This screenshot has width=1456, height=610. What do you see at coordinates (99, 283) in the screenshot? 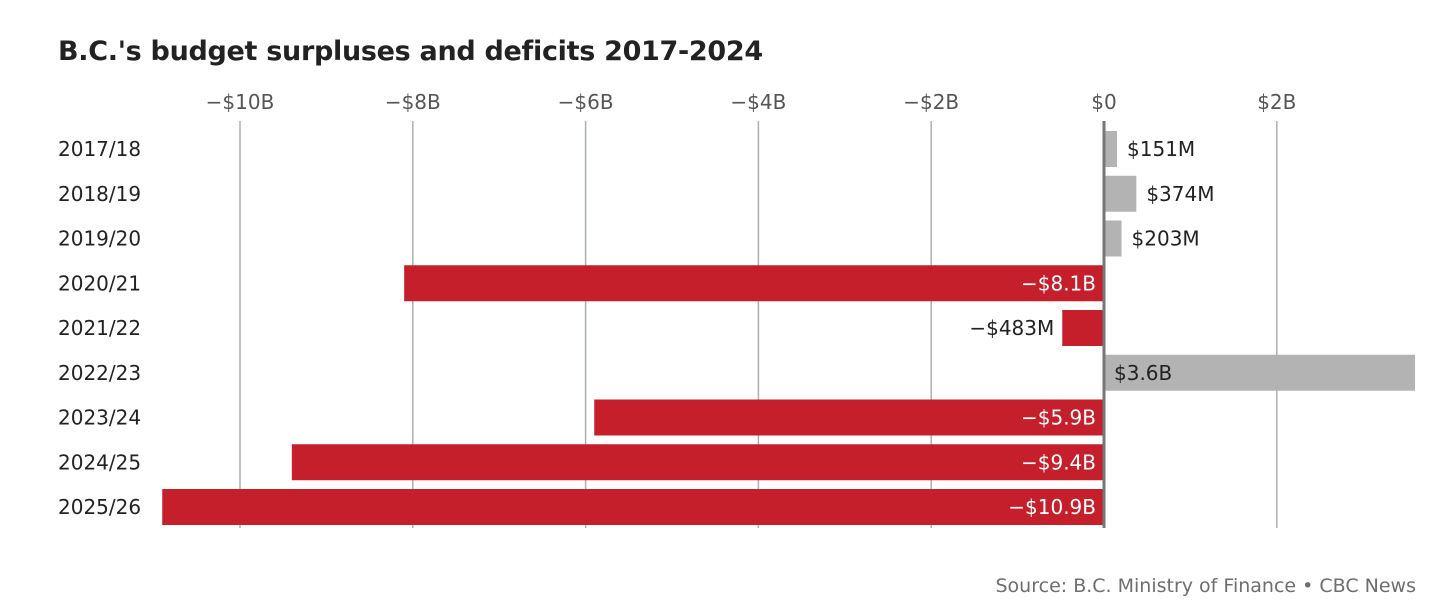
I see `category-label: 2020/21` at bounding box center [99, 283].